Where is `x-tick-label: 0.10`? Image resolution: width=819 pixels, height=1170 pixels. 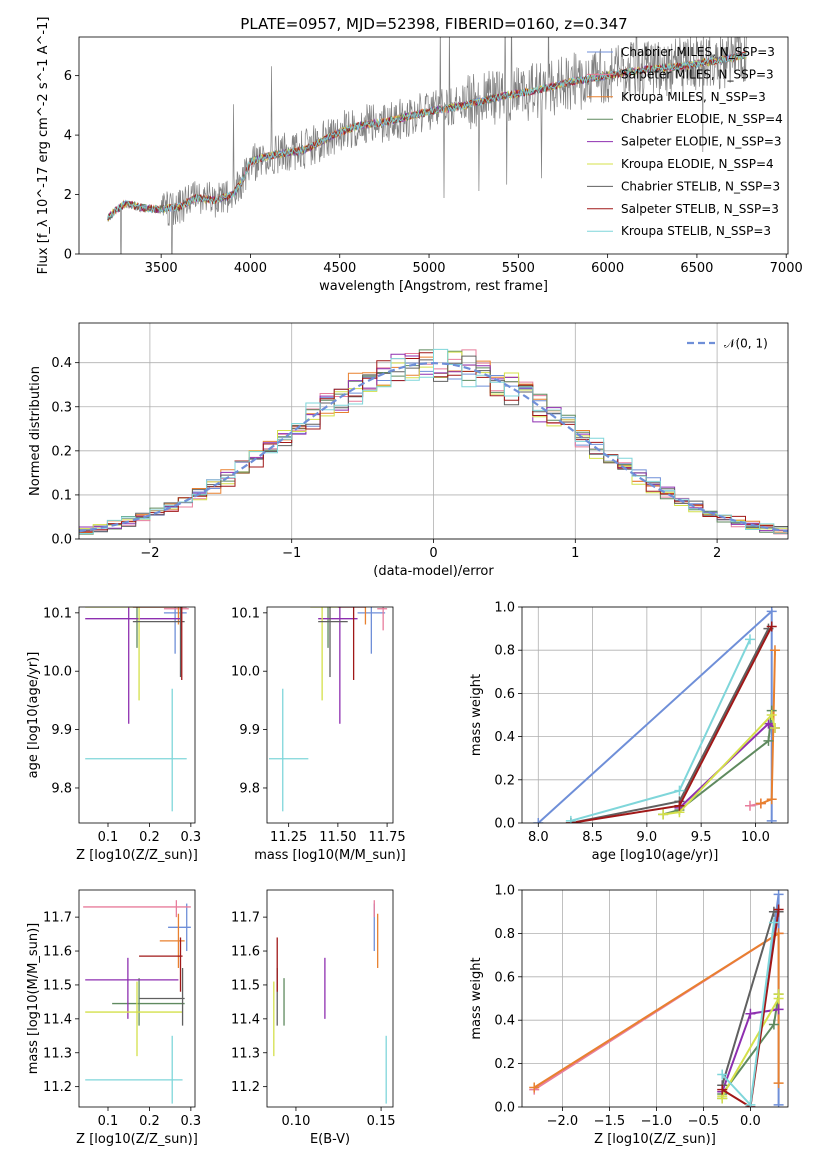
x-tick-label: 0.10 is located at coordinates (295, 1121).